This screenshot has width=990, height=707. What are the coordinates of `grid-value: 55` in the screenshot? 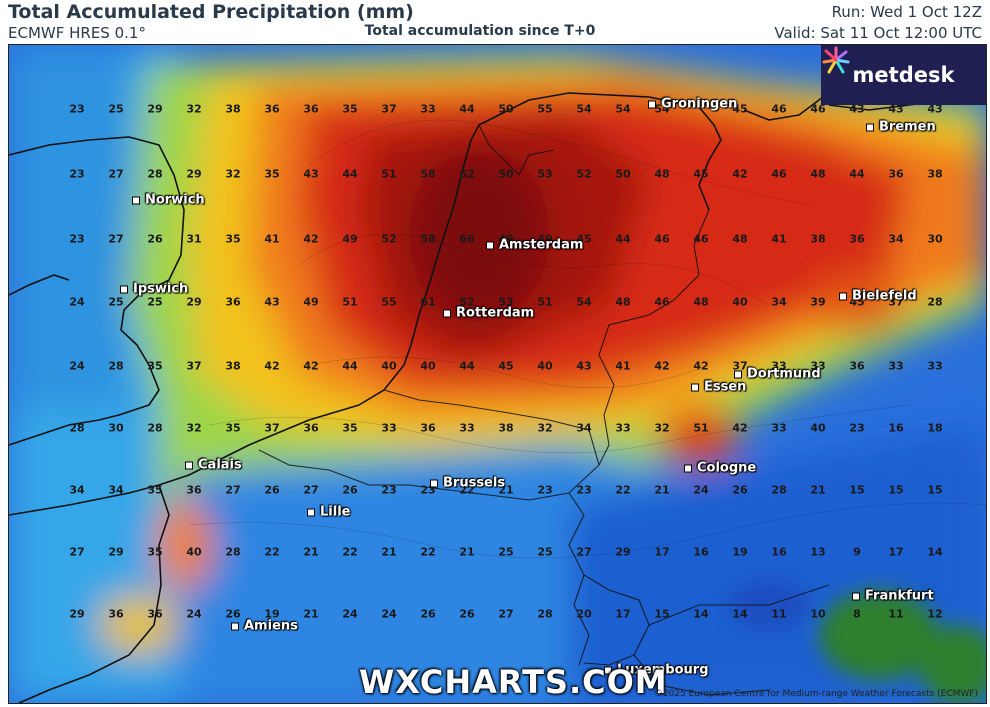 It's located at (389, 302).